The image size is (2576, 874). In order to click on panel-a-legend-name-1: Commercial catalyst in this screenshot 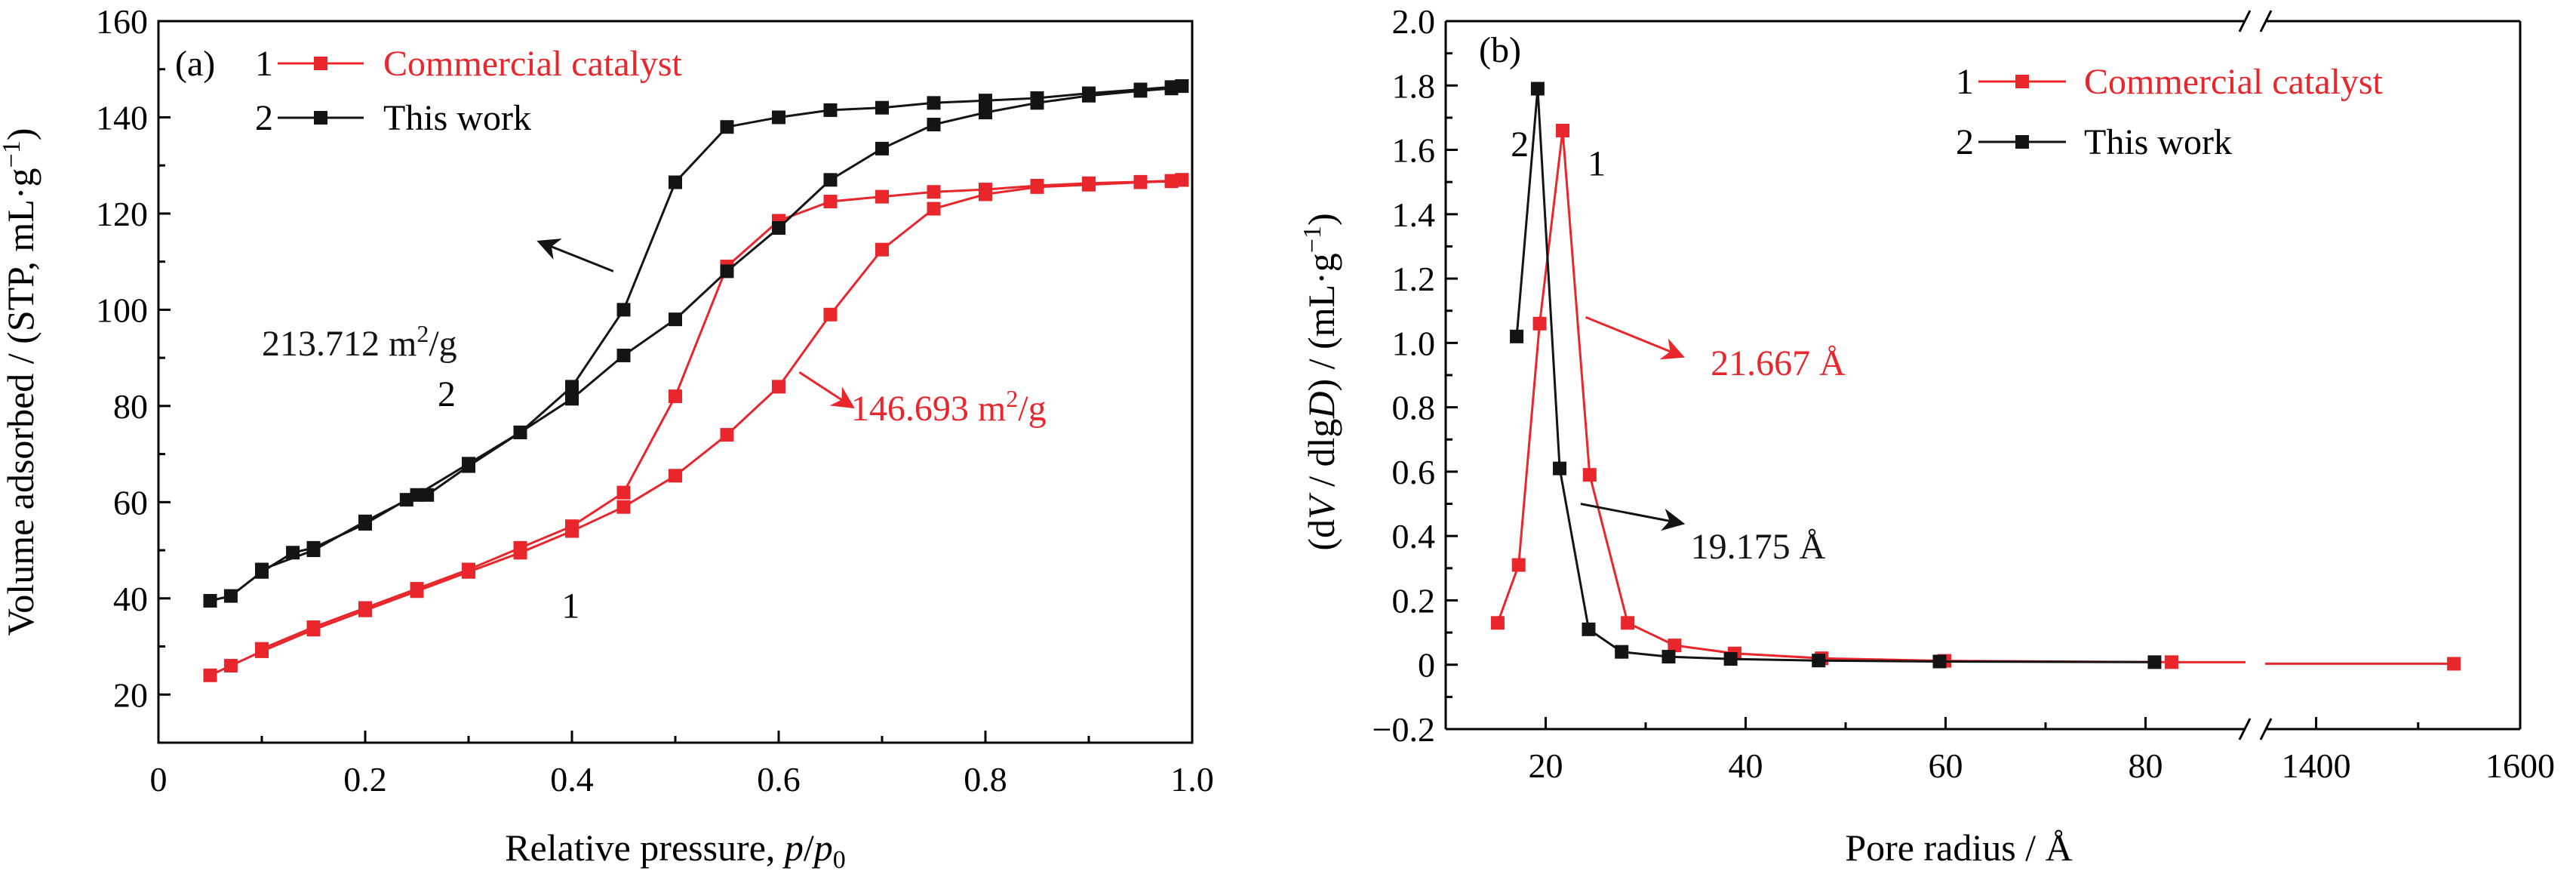, I will do `click(533, 64)`.